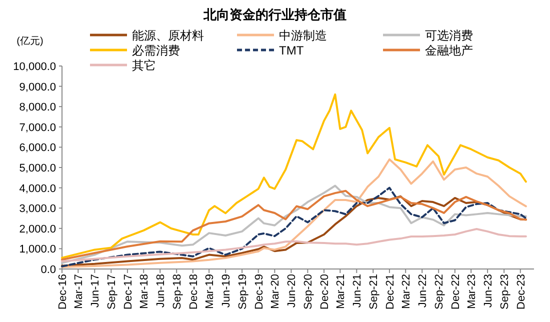 This screenshot has height=322, width=550. Describe the element at coordinates (308, 292) in the screenshot. I see `x-tick-label: Sep-20` at that location.